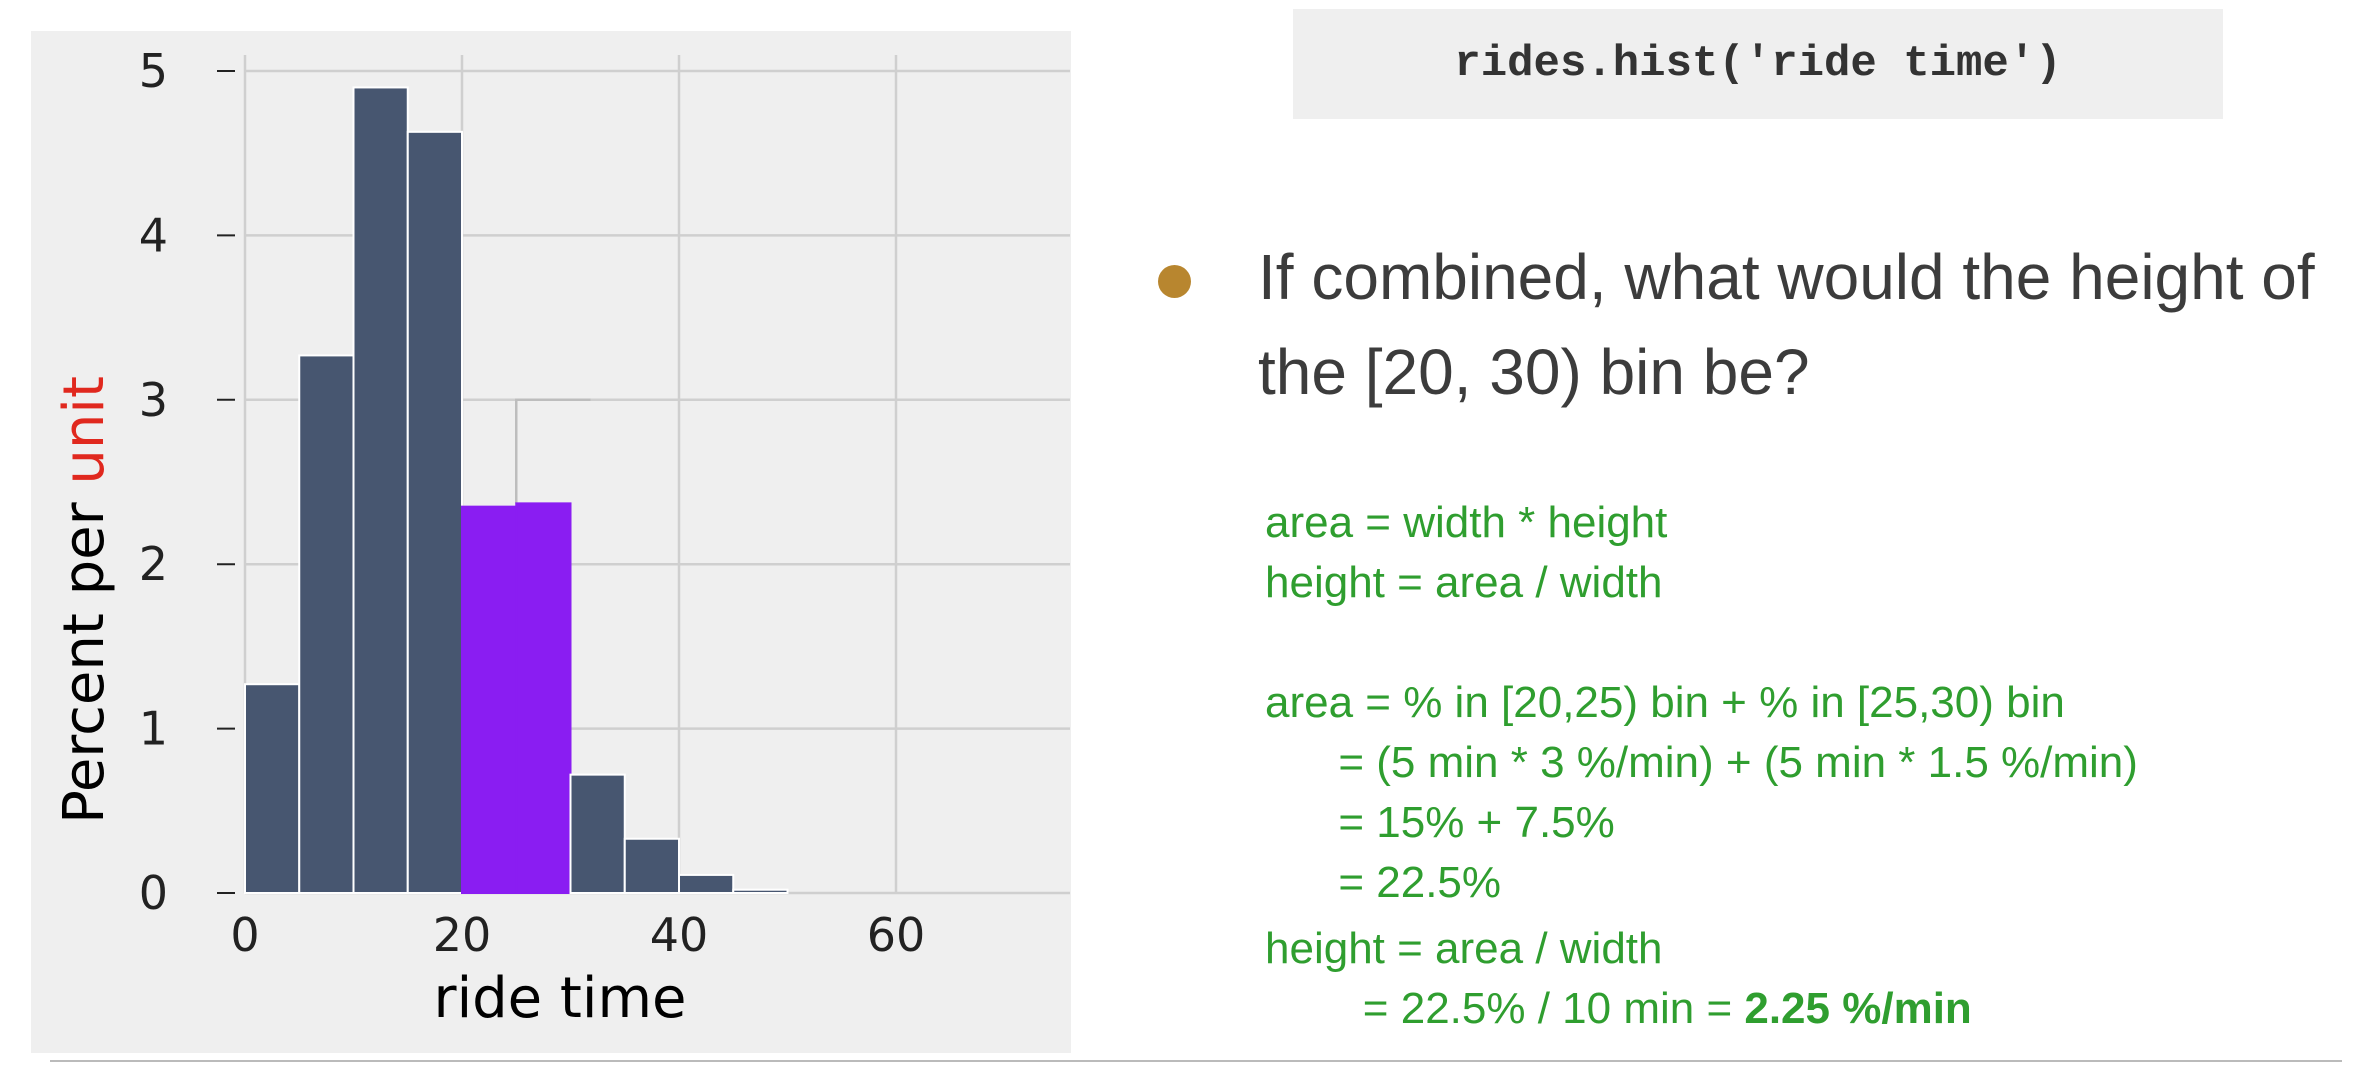  I want to click on code-box: rides.hist('ride time'), so click(1758, 64).